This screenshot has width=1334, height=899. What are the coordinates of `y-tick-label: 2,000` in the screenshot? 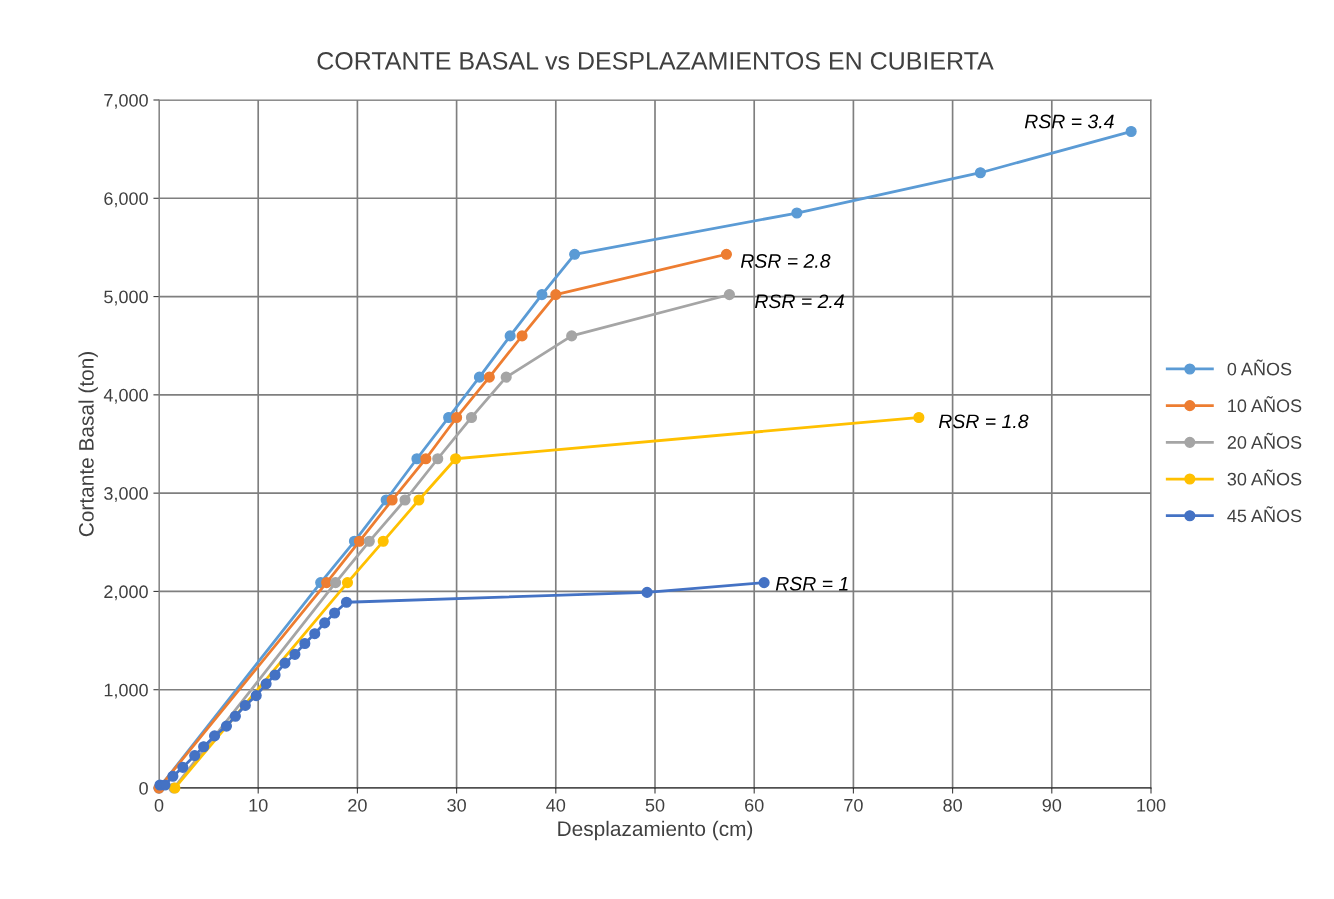 It's located at (126, 593).